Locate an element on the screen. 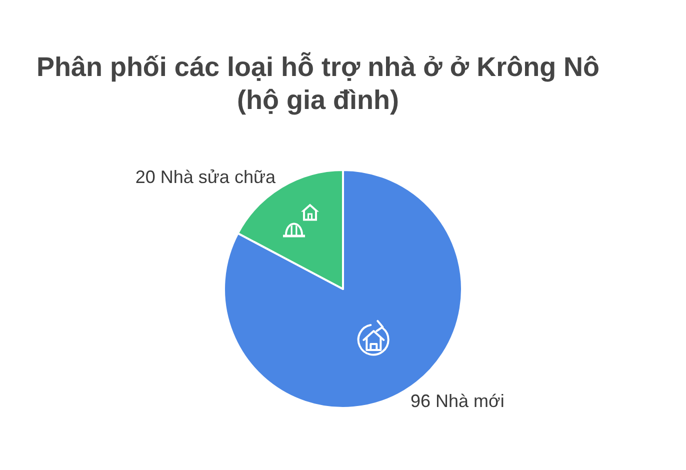  data-label: 96 is located at coordinates (420, 401).